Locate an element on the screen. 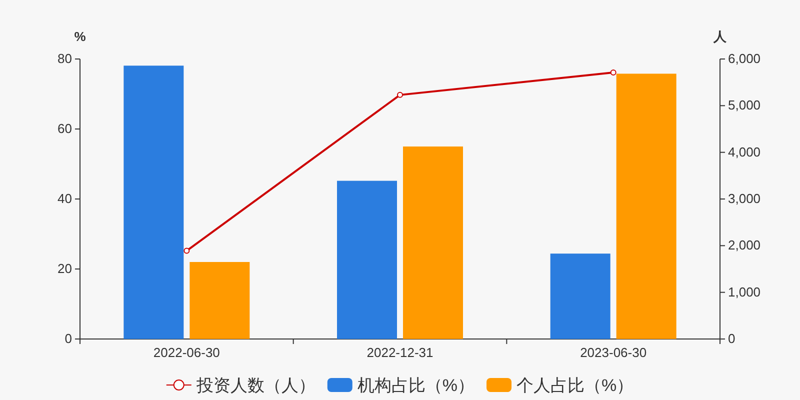 The width and height of the screenshot is (800, 400). legend-label: 投资人数（人） is located at coordinates (255, 385).